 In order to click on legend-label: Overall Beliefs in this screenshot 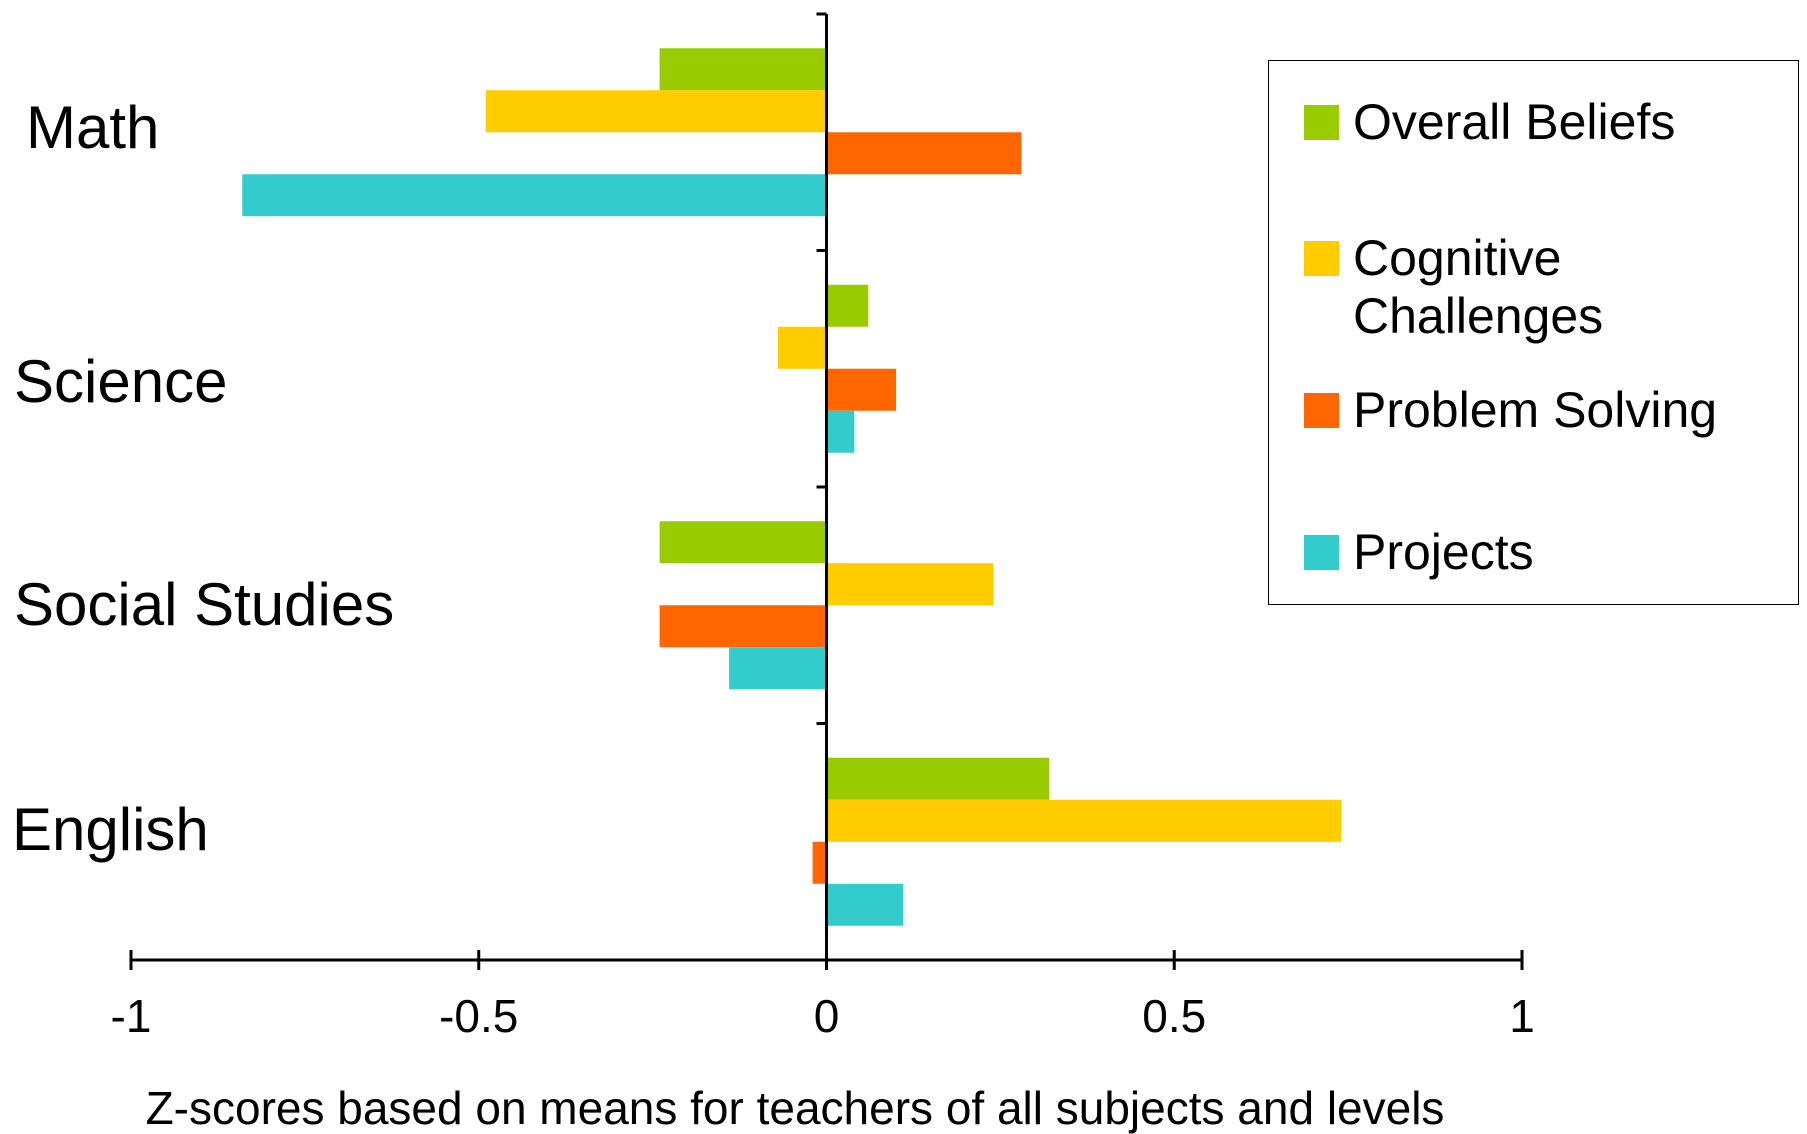, I will do `click(1514, 122)`.